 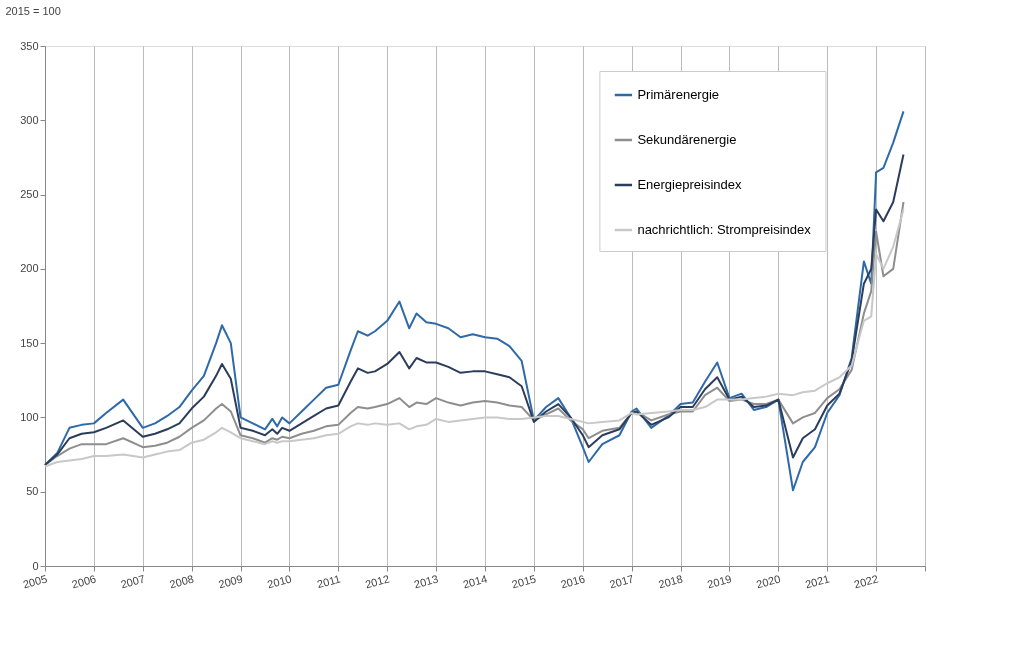 I want to click on x-tick-label: 2010, so click(x=279, y=581).